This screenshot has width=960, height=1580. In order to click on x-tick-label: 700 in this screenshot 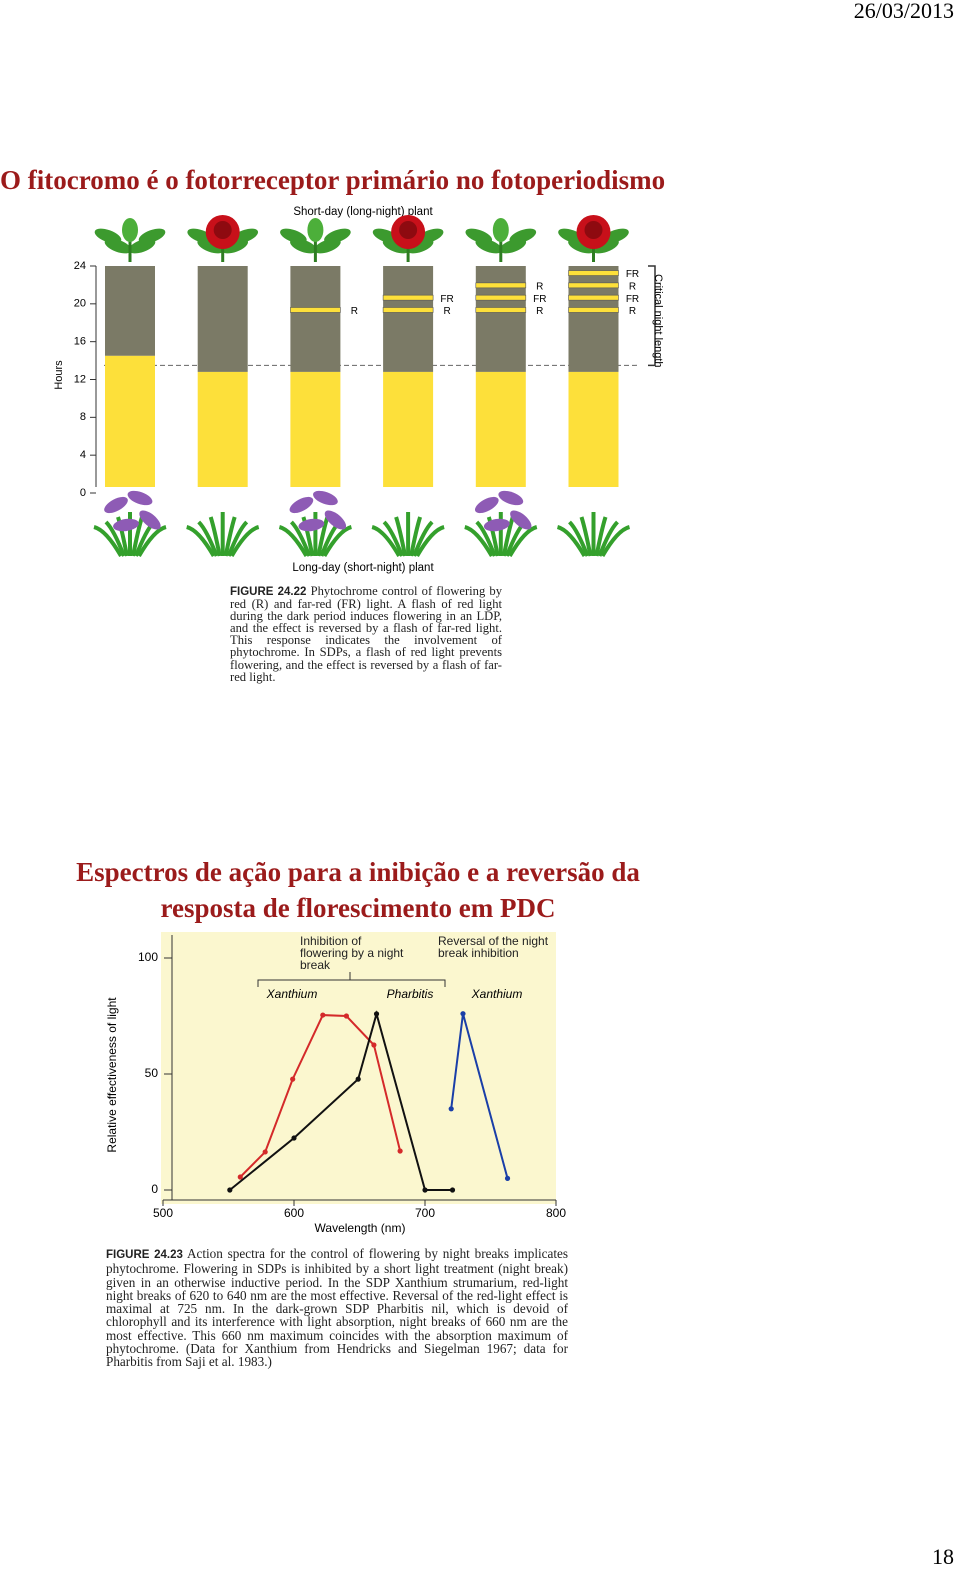, I will do `click(425, 1213)`.